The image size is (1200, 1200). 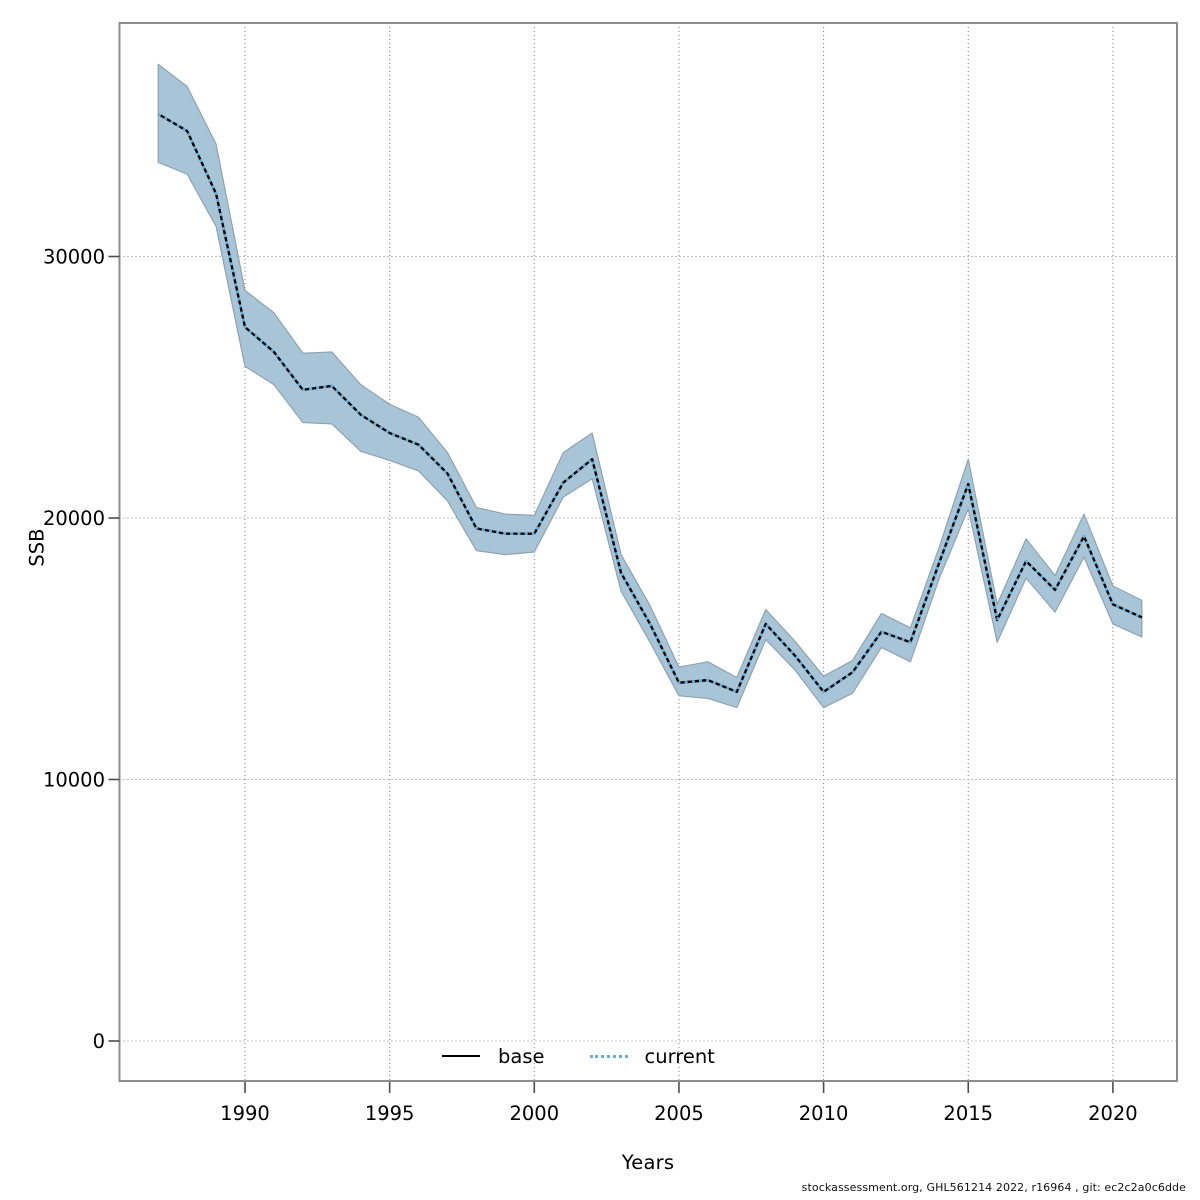 What do you see at coordinates (245, 1113) in the screenshot?
I see `x-tick-label: 1990` at bounding box center [245, 1113].